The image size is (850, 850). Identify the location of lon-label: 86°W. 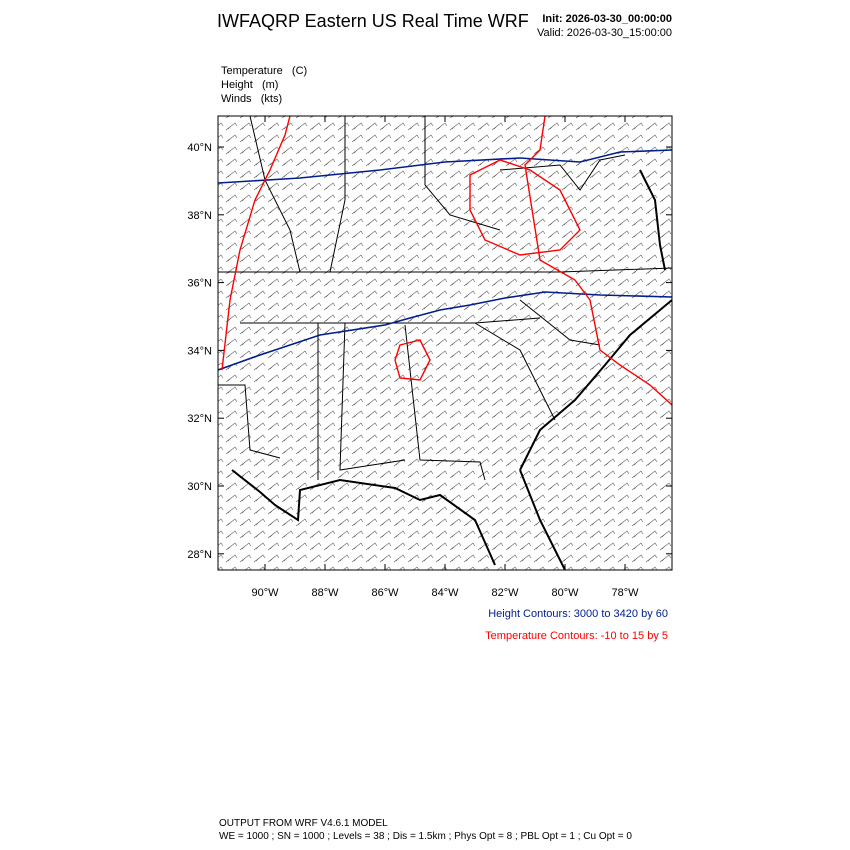
(385, 593).